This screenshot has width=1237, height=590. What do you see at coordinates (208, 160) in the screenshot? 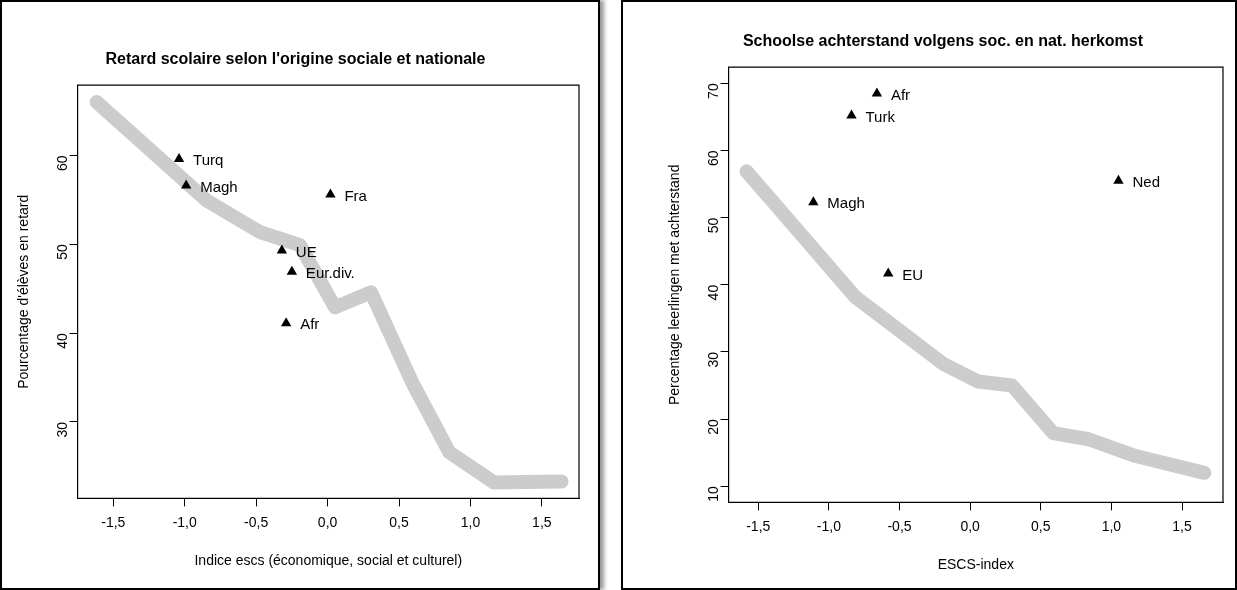
I see `series-label: Turq` at bounding box center [208, 160].